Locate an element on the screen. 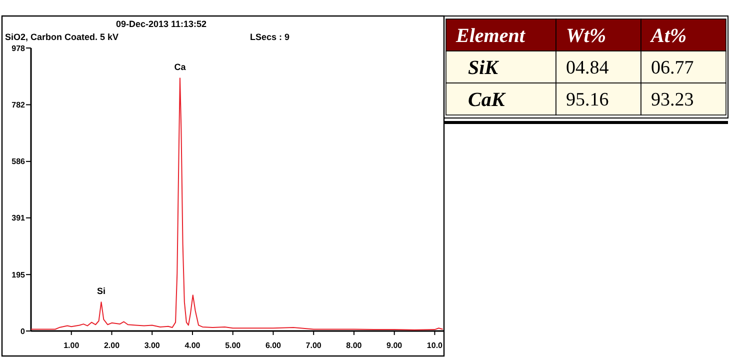 The width and height of the screenshot is (733, 361). y-tick-label: 0 is located at coordinates (23, 331).